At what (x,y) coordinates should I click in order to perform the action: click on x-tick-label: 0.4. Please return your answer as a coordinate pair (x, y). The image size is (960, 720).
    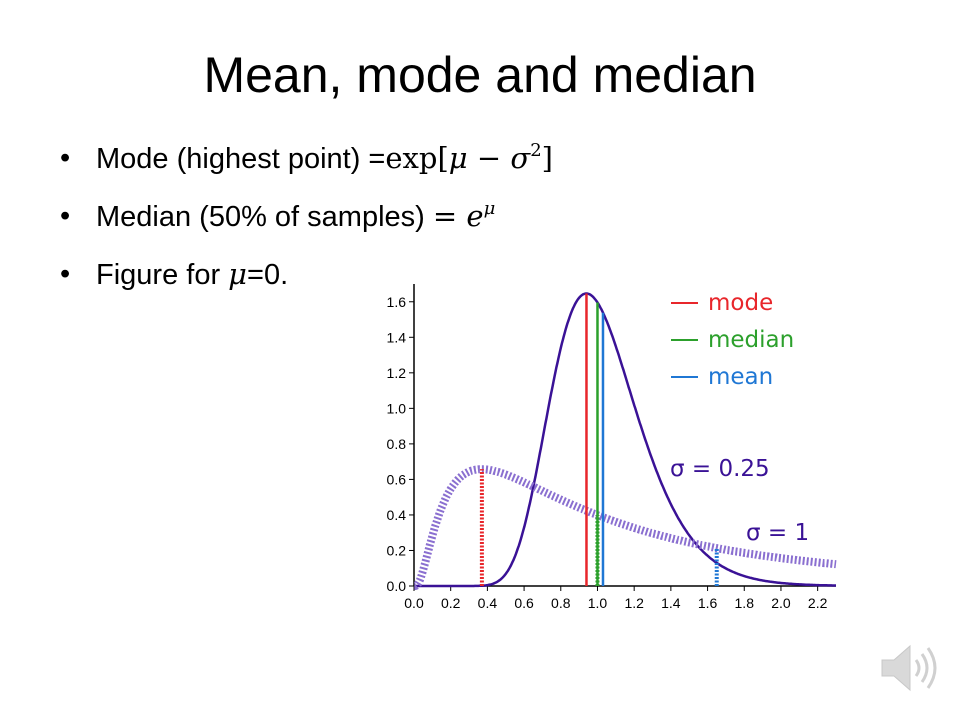
    Looking at the image, I should click on (488, 603).